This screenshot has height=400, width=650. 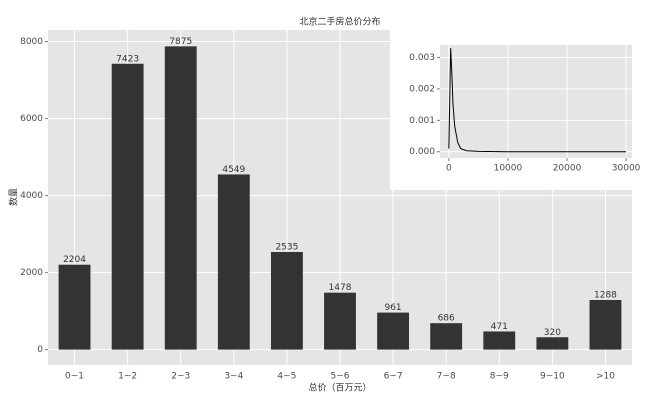 I want to click on x-tick-label: 30000, so click(x=626, y=169).